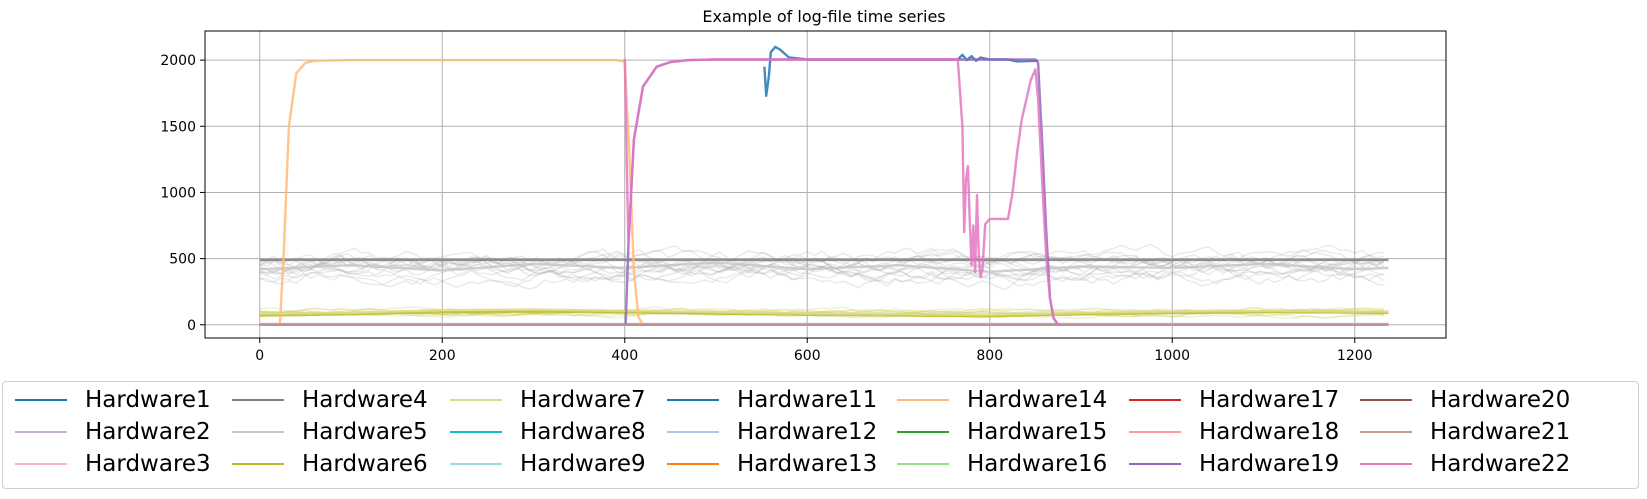 Image resolution: width=1647 pixels, height=499 pixels. What do you see at coordinates (583, 400) in the screenshot?
I see `legend-label: Hardware7` at bounding box center [583, 400].